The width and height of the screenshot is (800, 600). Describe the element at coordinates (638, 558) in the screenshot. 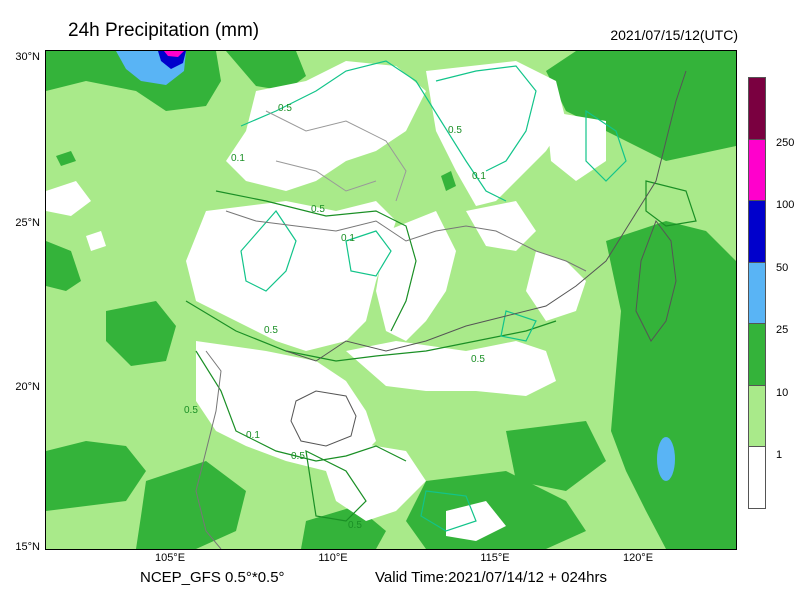

I see `lon-label-120: 120°E` at that location.